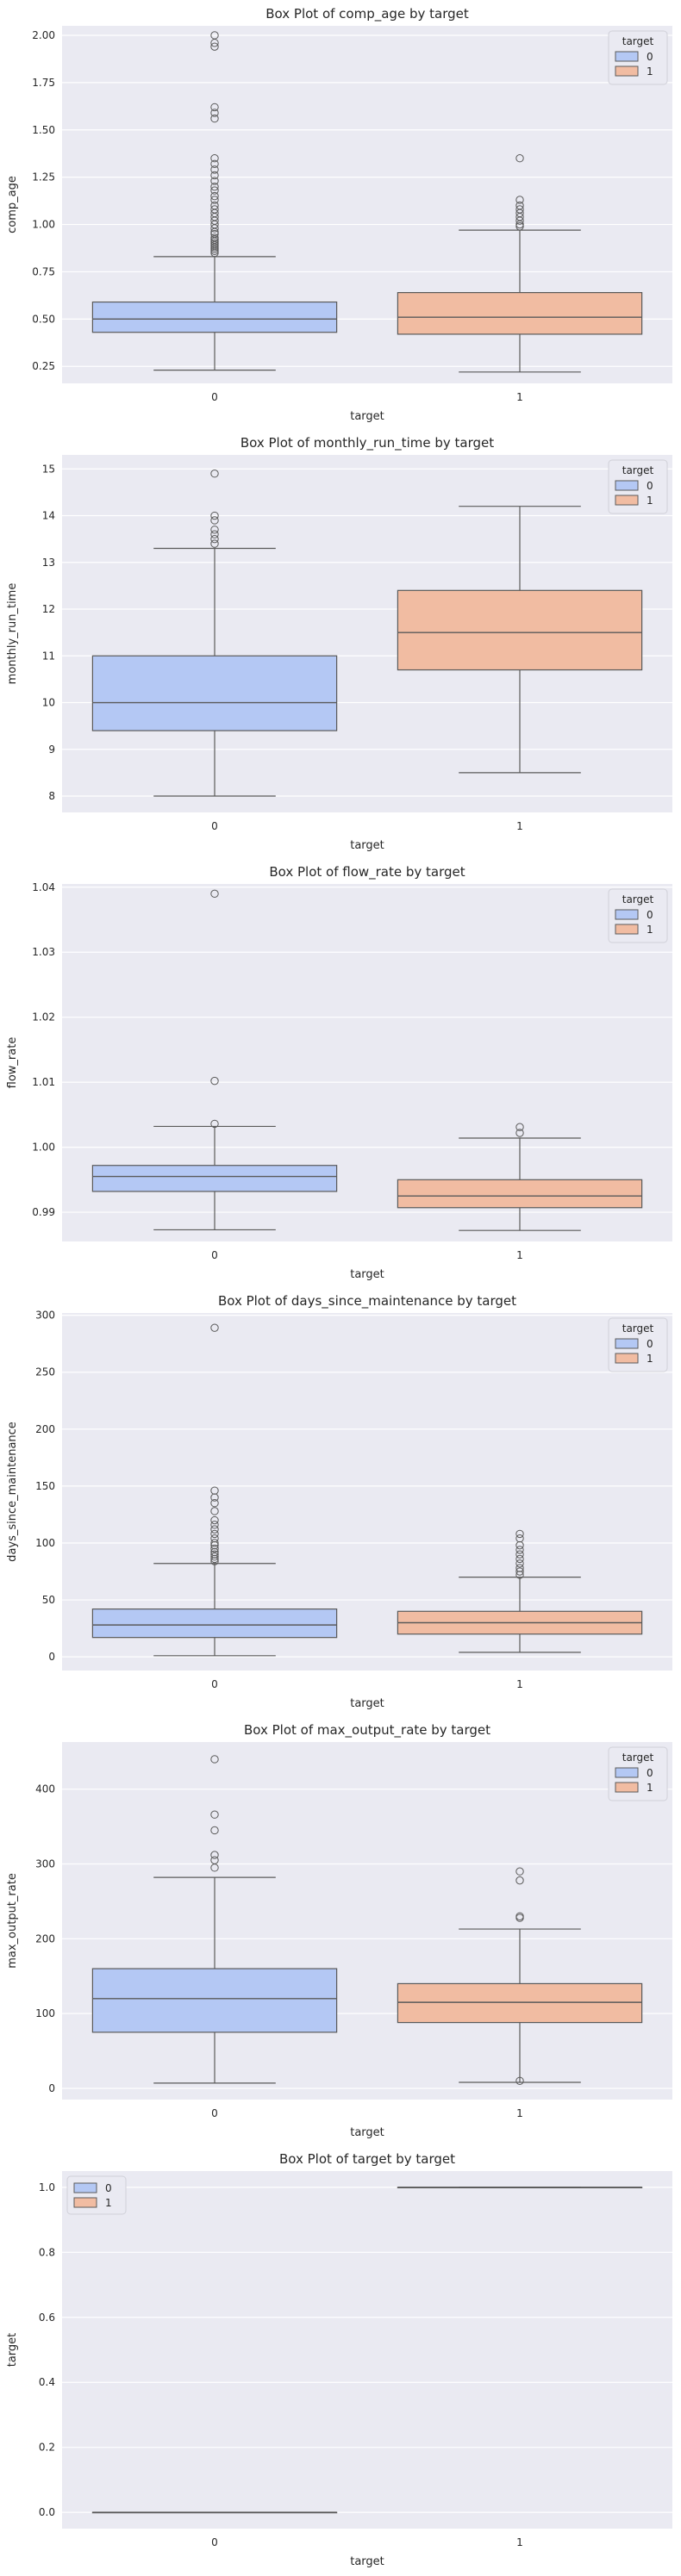 This screenshot has width=681, height=2576. Describe the element at coordinates (96, 2195) in the screenshot. I see `legend: 01` at that location.